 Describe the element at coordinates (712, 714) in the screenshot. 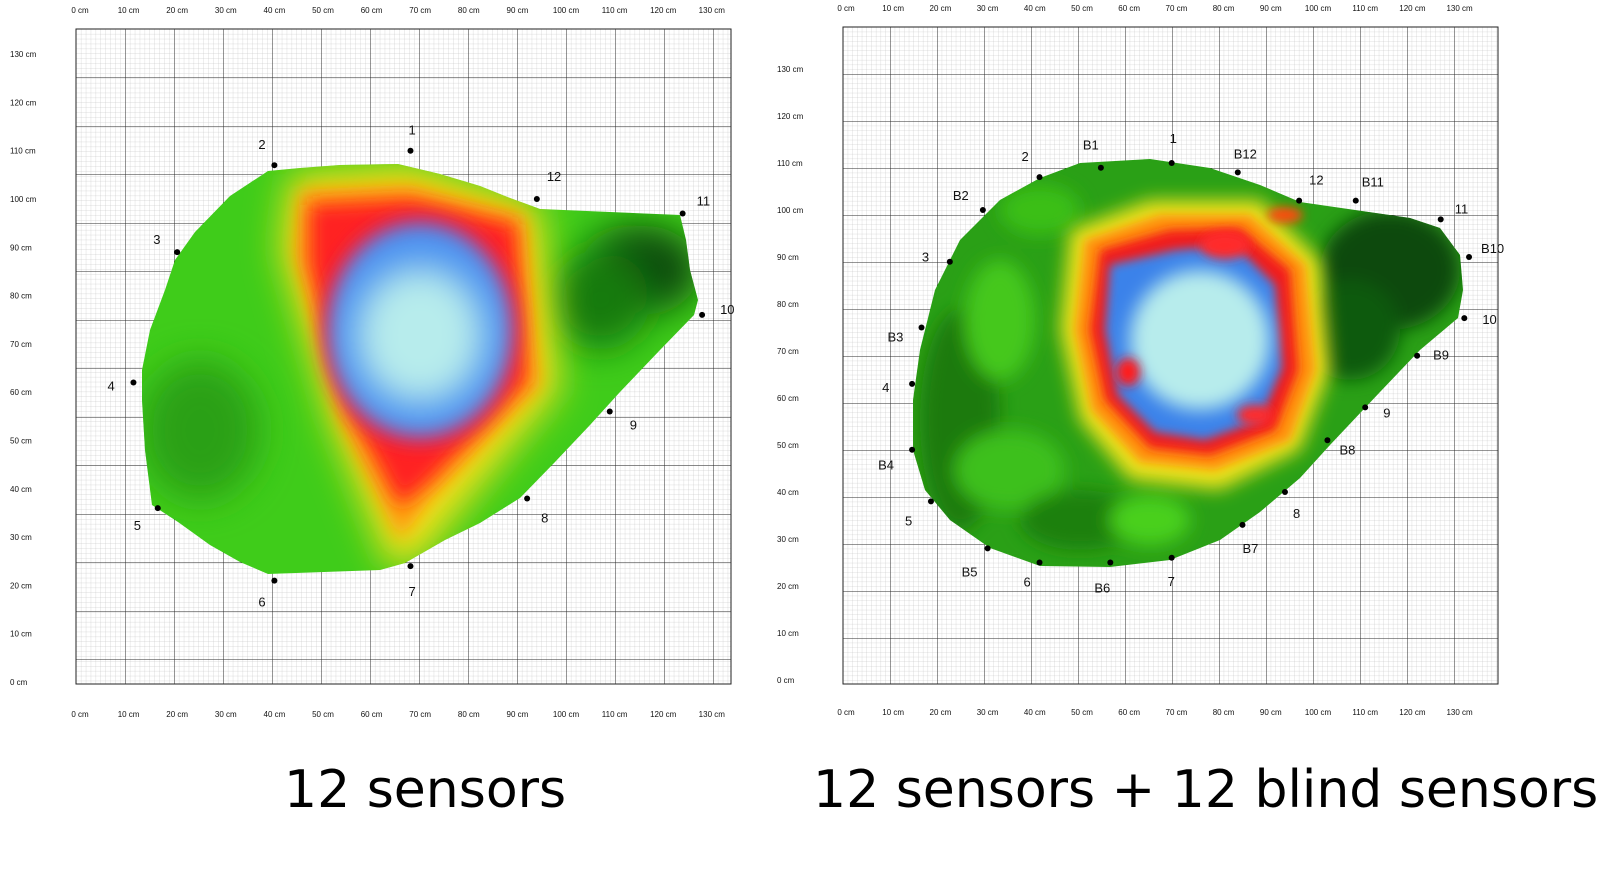

I see `x-tick-label-bottom: 130 cm` at that location.